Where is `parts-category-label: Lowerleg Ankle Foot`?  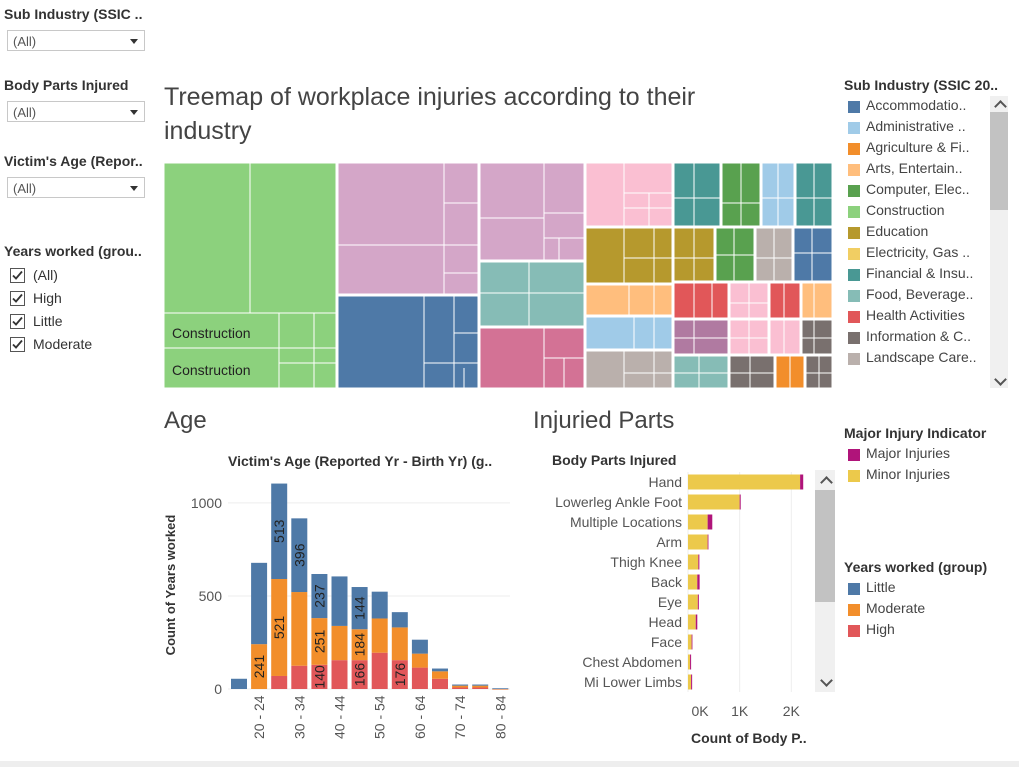 parts-category-label: Lowerleg Ankle Foot is located at coordinates (618, 502).